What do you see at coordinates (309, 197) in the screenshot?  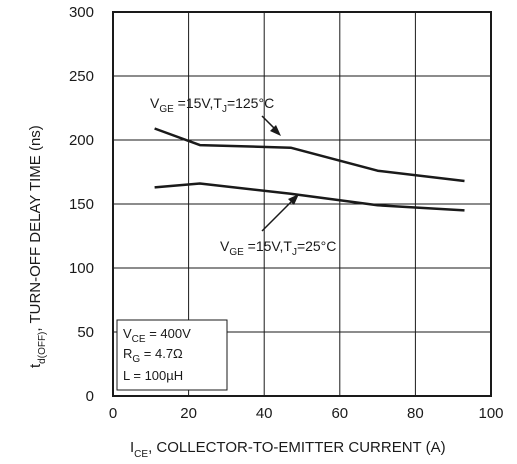 I see `series-line-25c` at bounding box center [309, 197].